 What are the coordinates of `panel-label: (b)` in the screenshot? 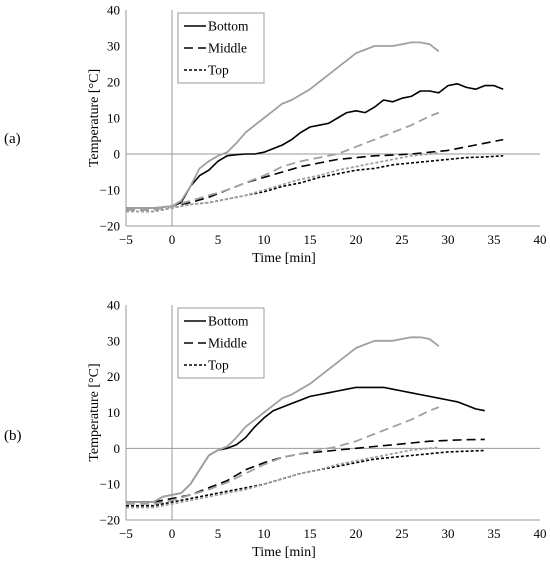 It's located at (13, 436).